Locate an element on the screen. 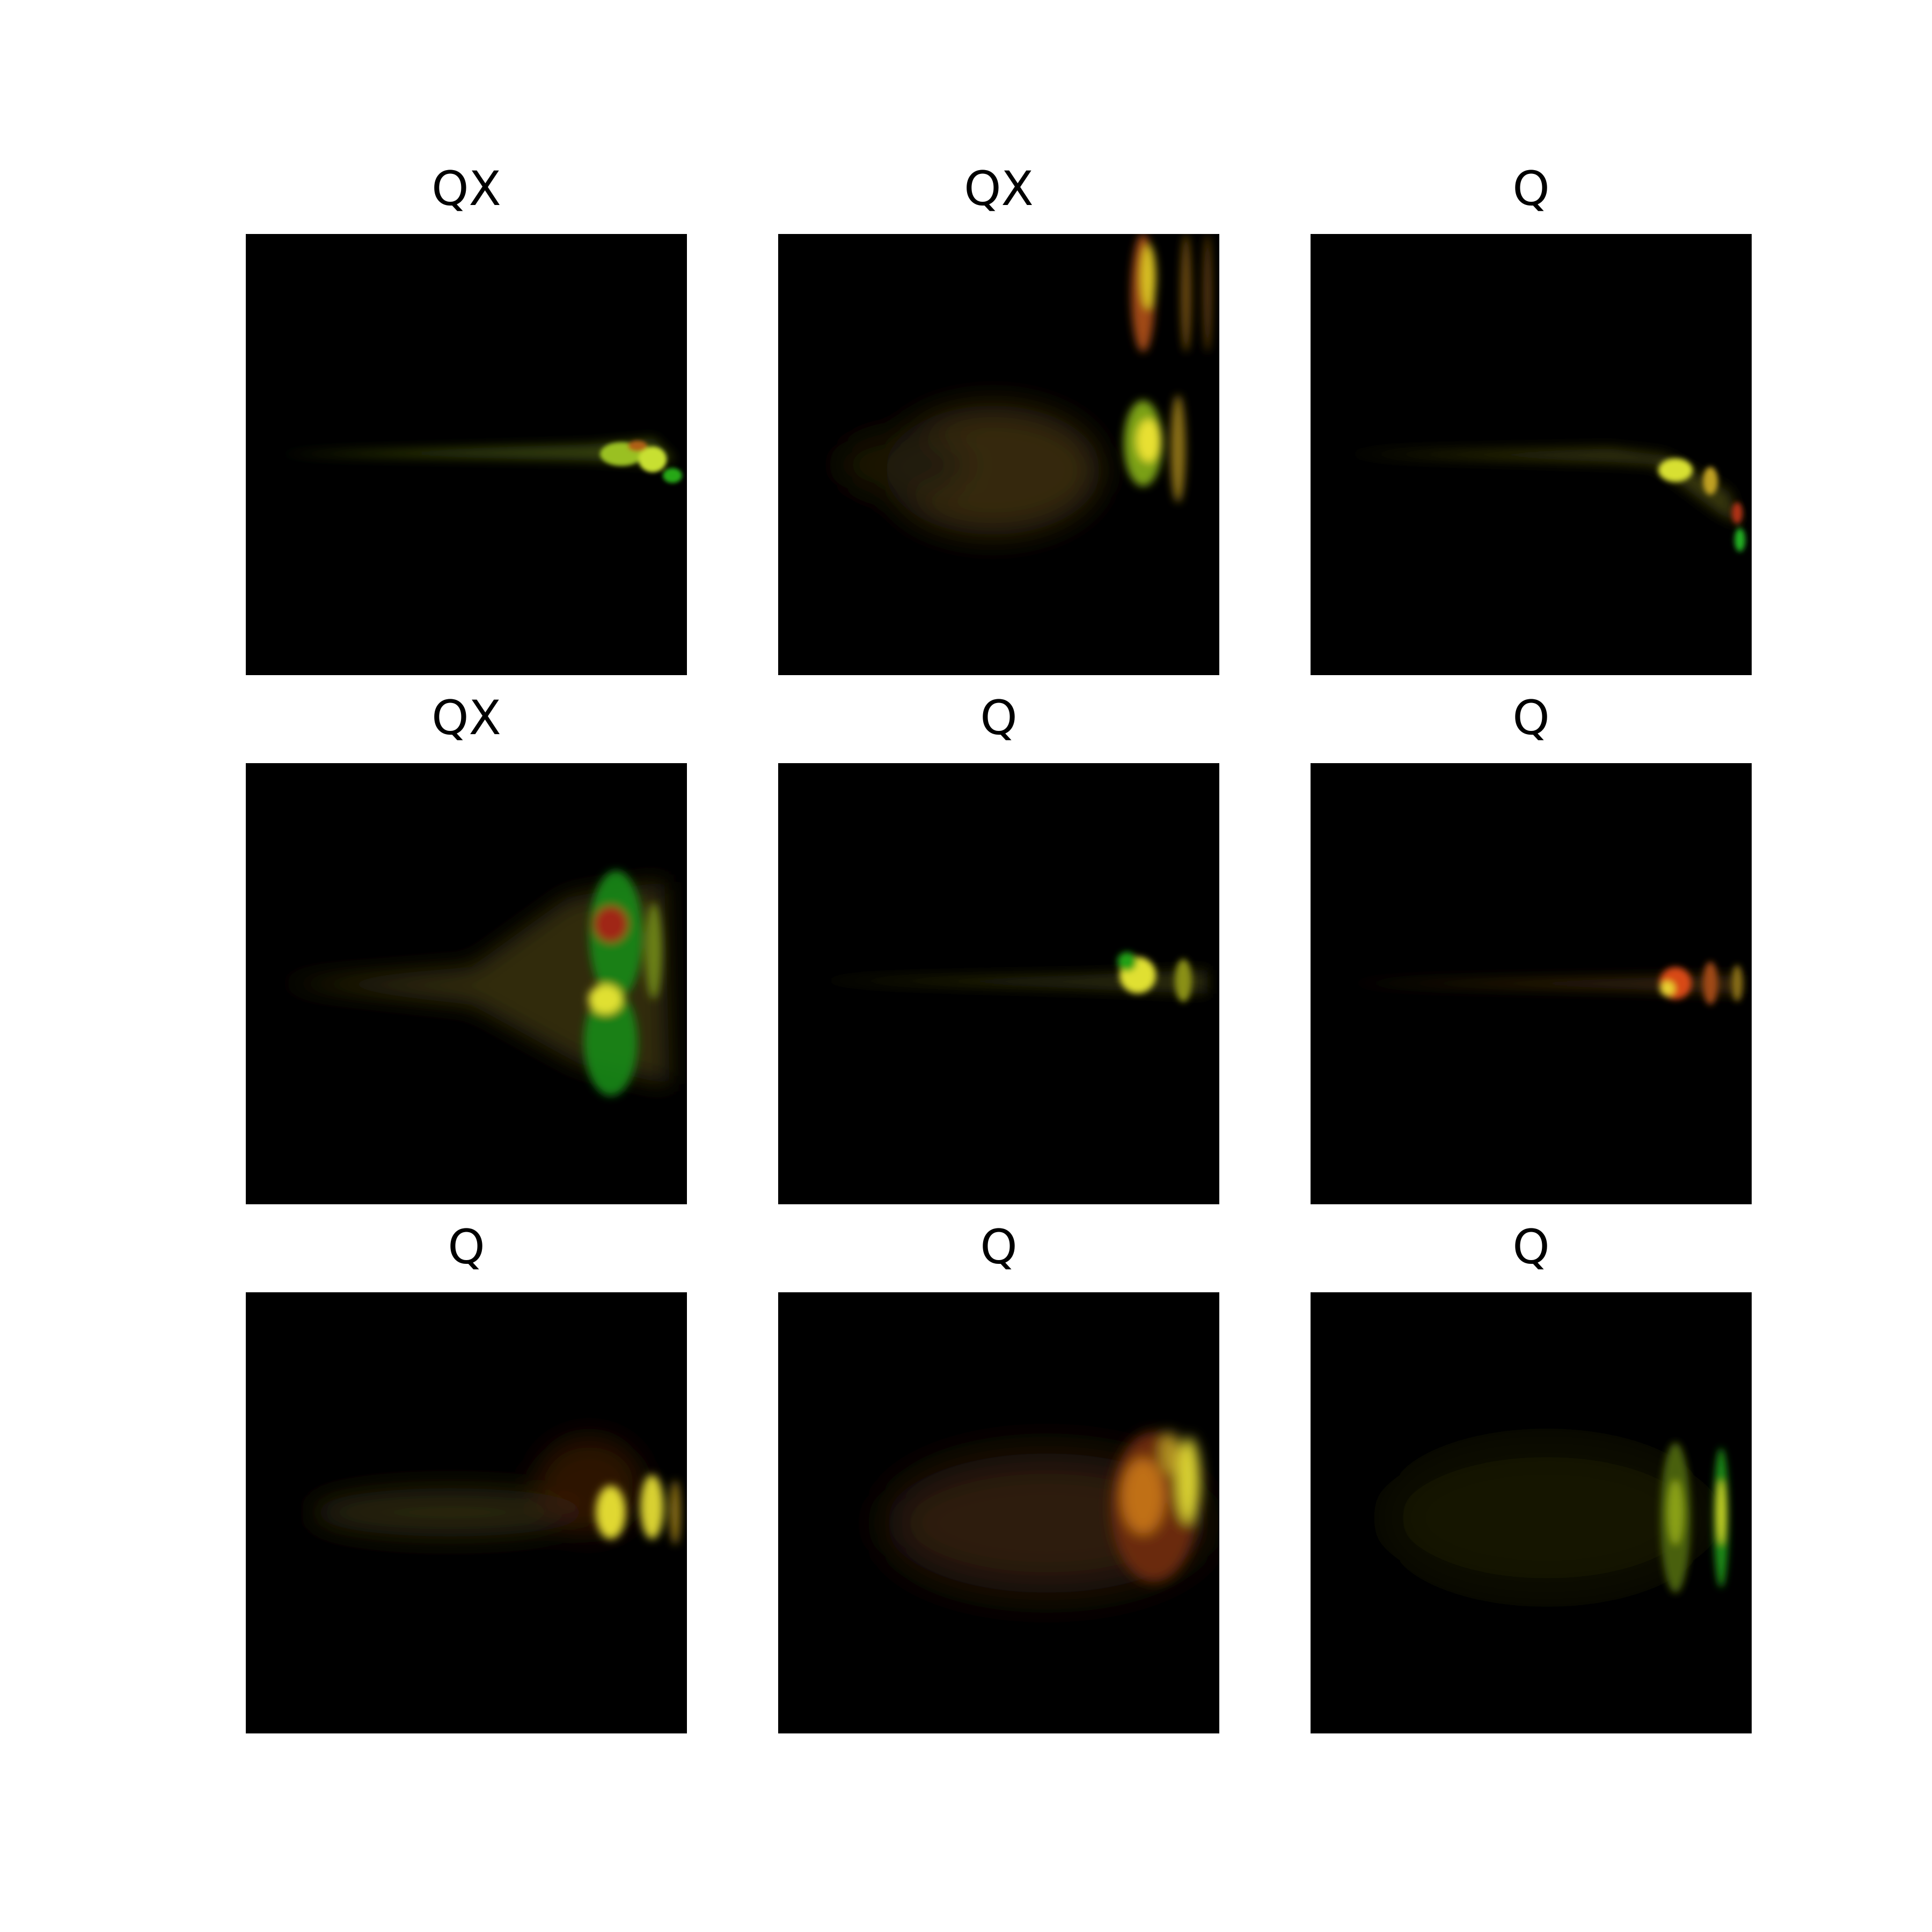 The width and height of the screenshot is (1932, 1932). panel-title-5: Q is located at coordinates (999, 717).